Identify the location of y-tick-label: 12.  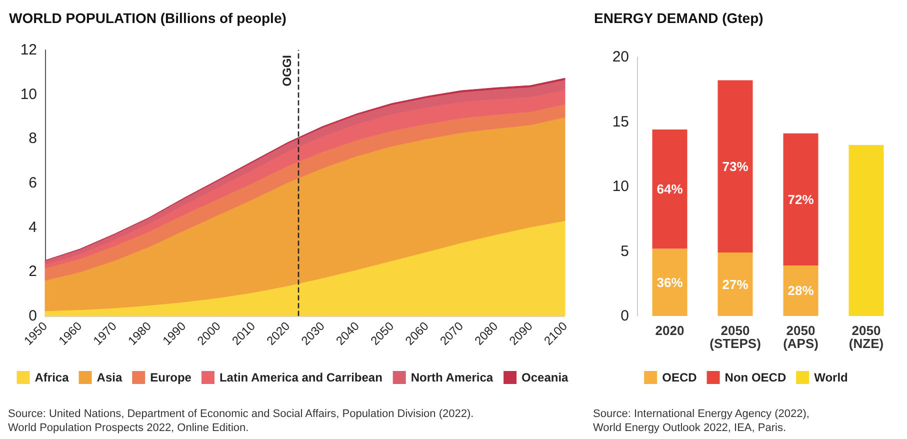
(28, 50).